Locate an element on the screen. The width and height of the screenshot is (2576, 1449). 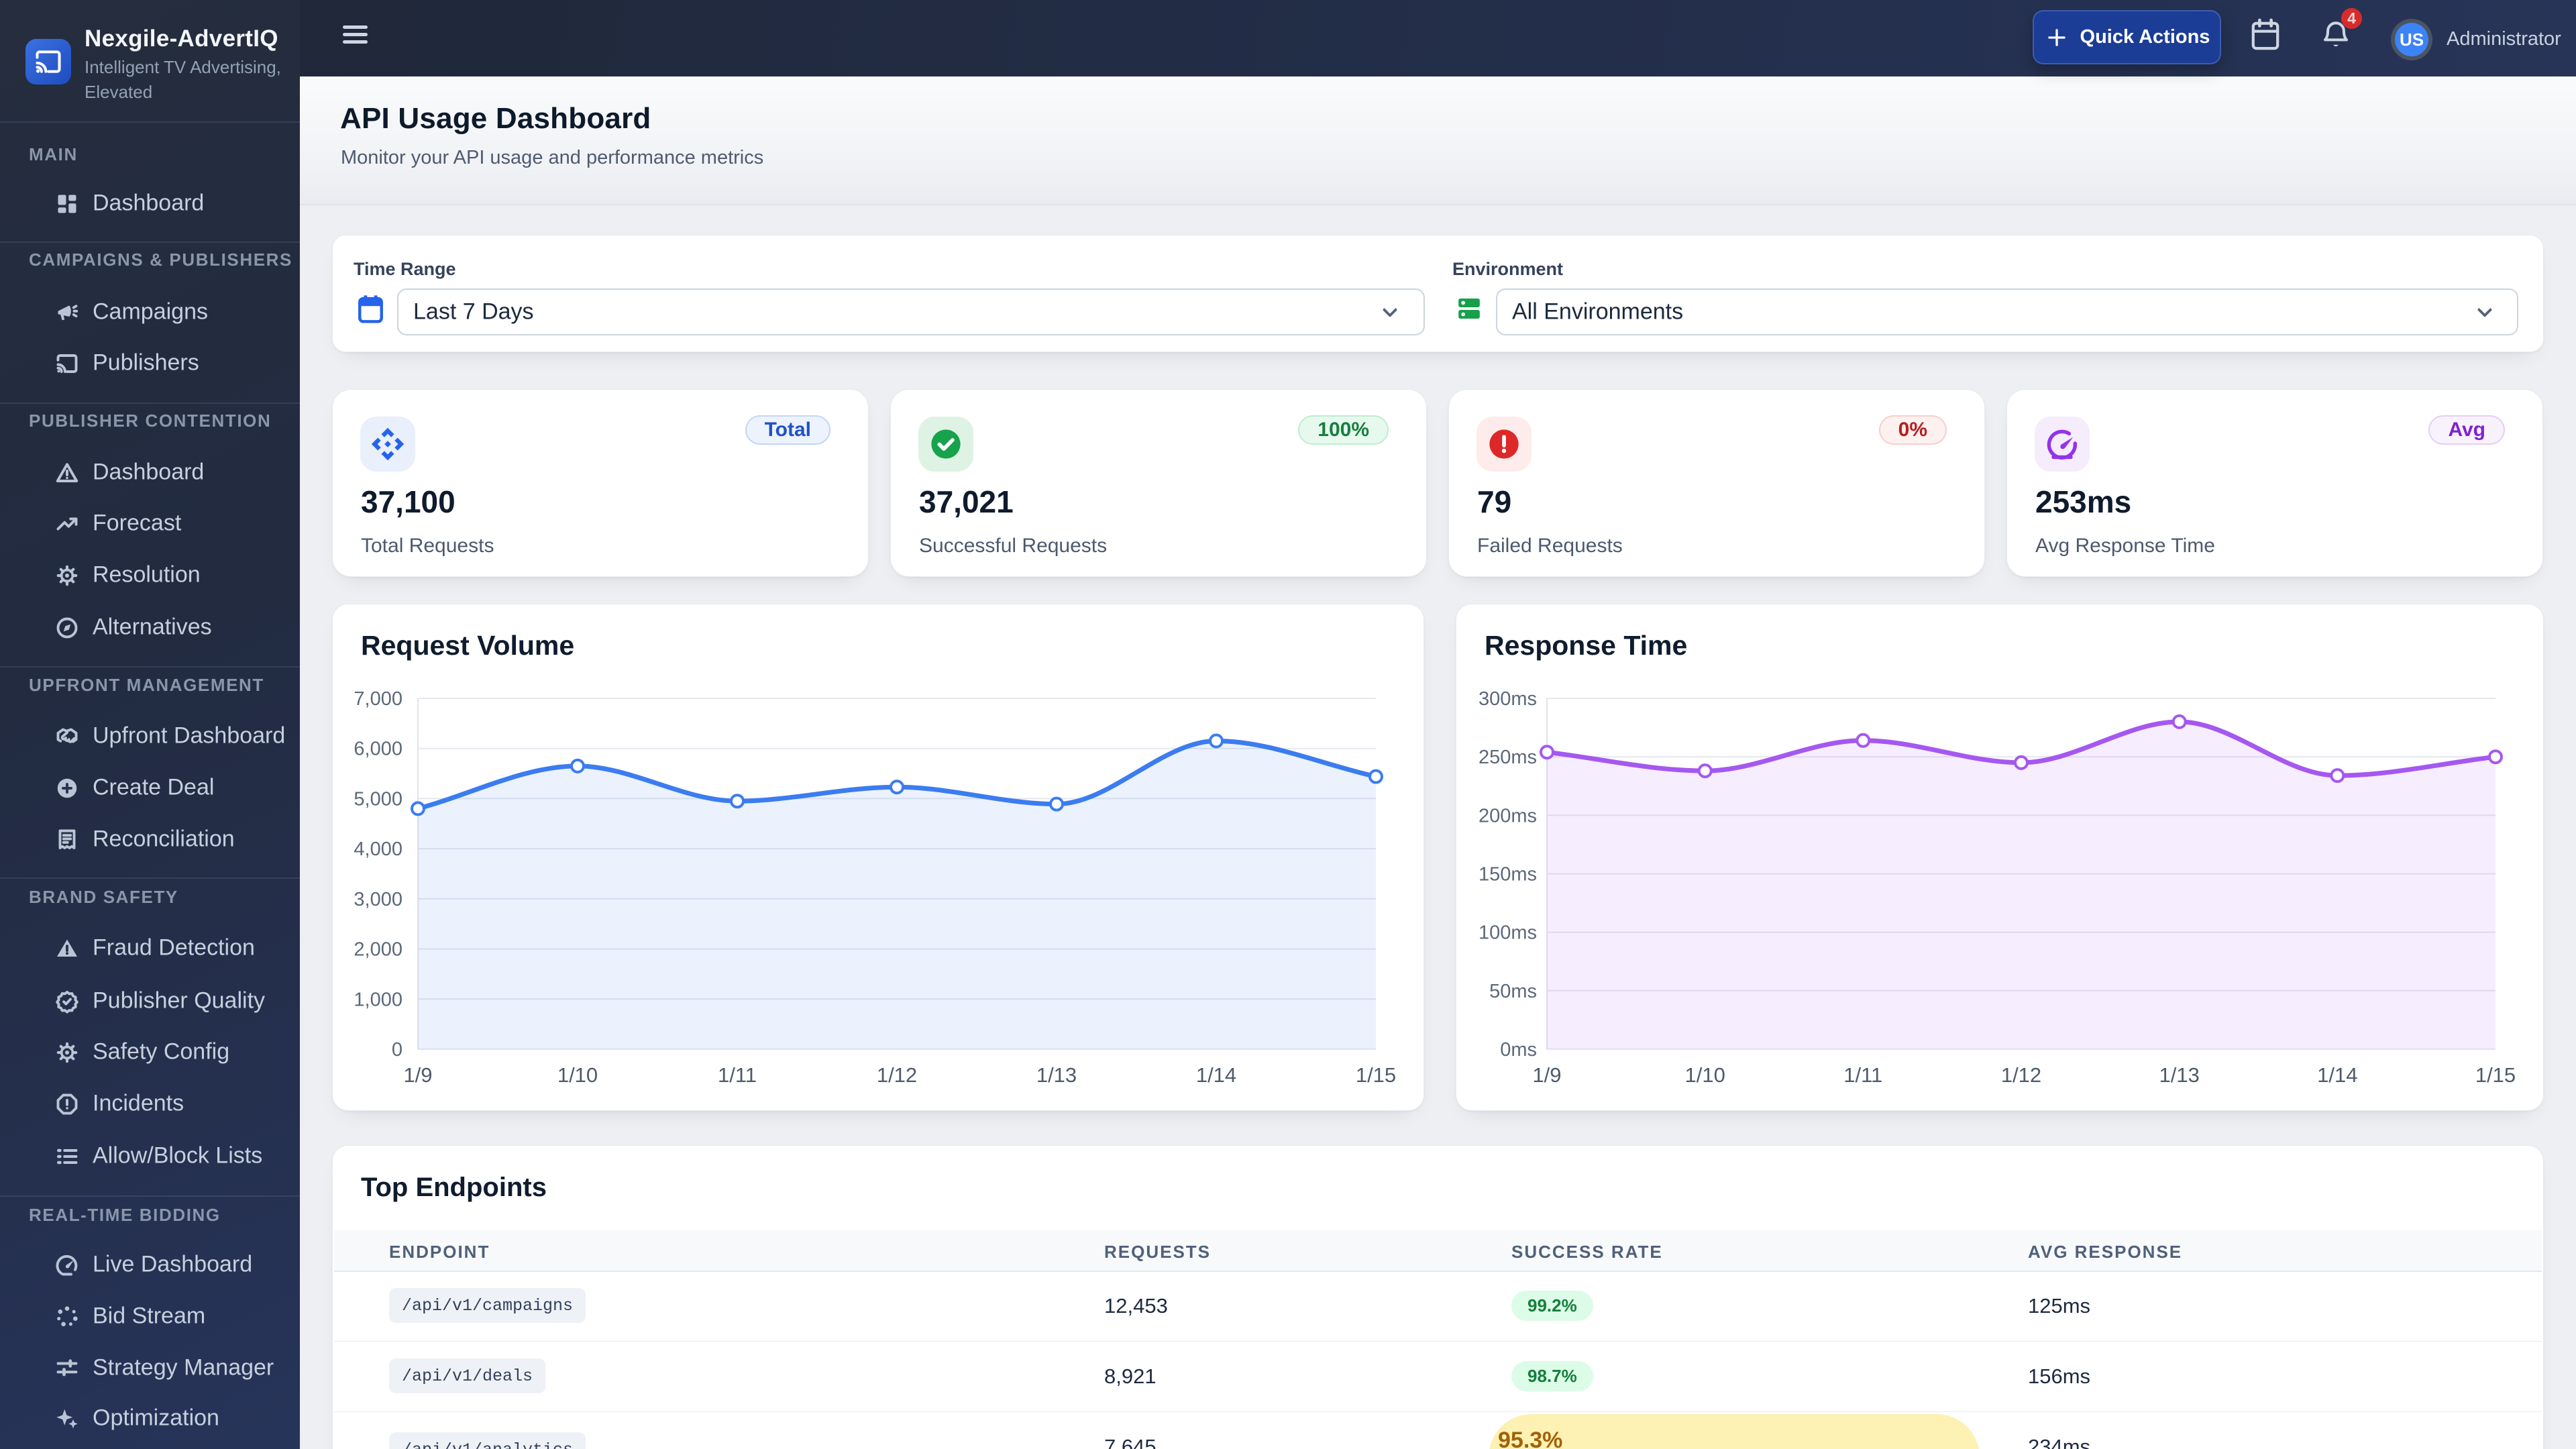
svg-text: 100ms is located at coordinates (1508, 933).